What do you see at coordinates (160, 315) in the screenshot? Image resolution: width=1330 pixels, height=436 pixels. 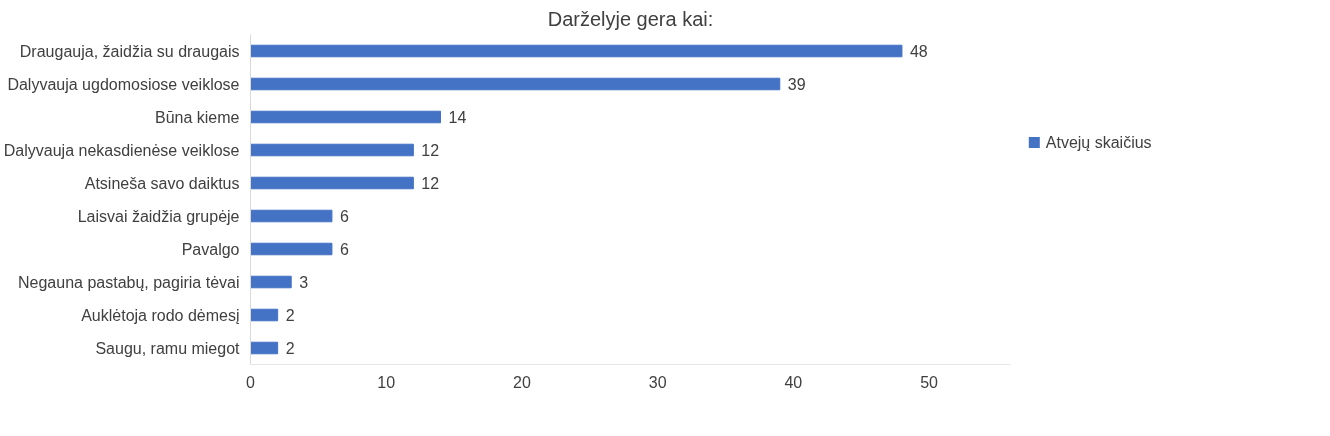 I see `y-tick-label: Auklėtoja rodo dėmesį` at bounding box center [160, 315].